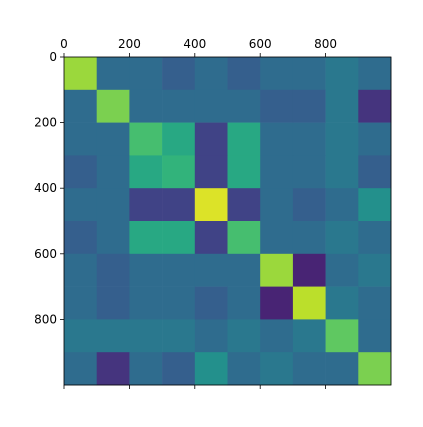 The width and height of the screenshot is (423, 427). Describe the element at coordinates (53, 57) in the screenshot. I see `y-tick-label: 0` at that location.